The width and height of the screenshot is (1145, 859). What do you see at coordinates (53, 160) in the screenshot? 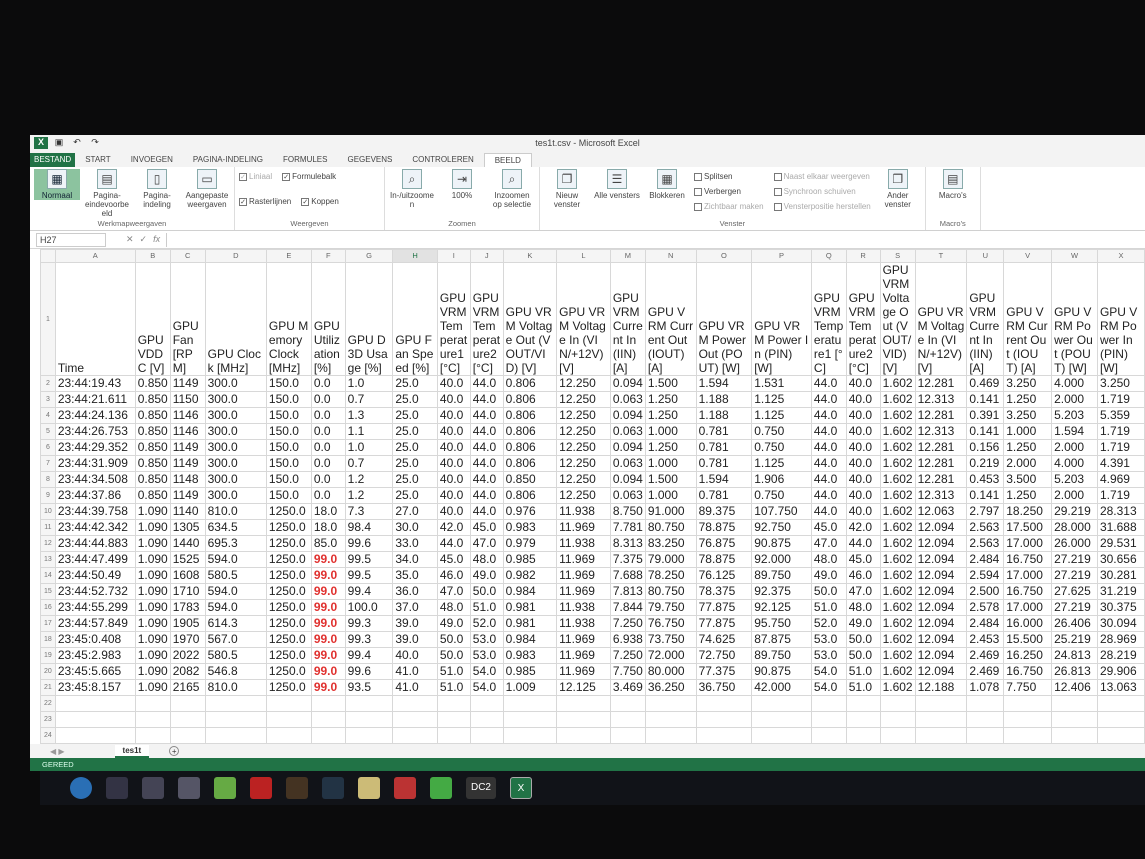
I see `tab-bestand: BESTAND` at bounding box center [53, 160].